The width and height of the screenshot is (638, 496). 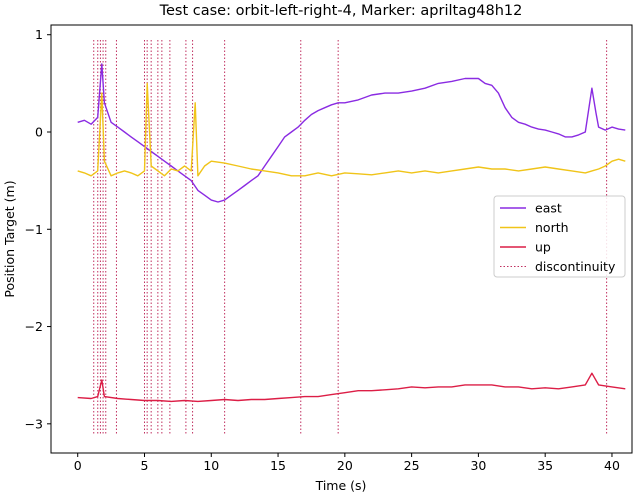 What do you see at coordinates (345, 465) in the screenshot?
I see `x-tick-label: 20` at bounding box center [345, 465].